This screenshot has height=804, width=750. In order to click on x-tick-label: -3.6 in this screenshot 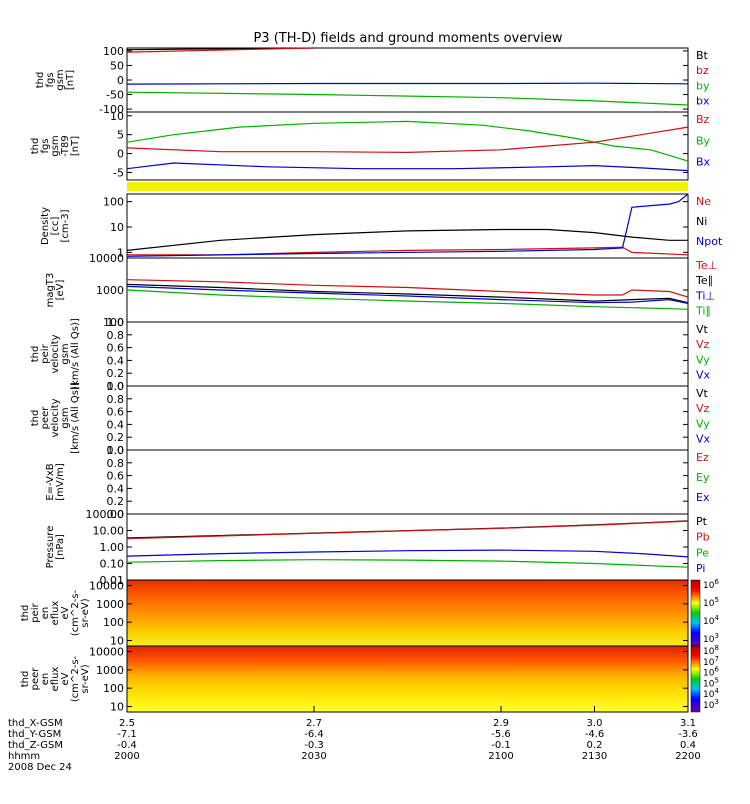, I will do `click(688, 734)`.